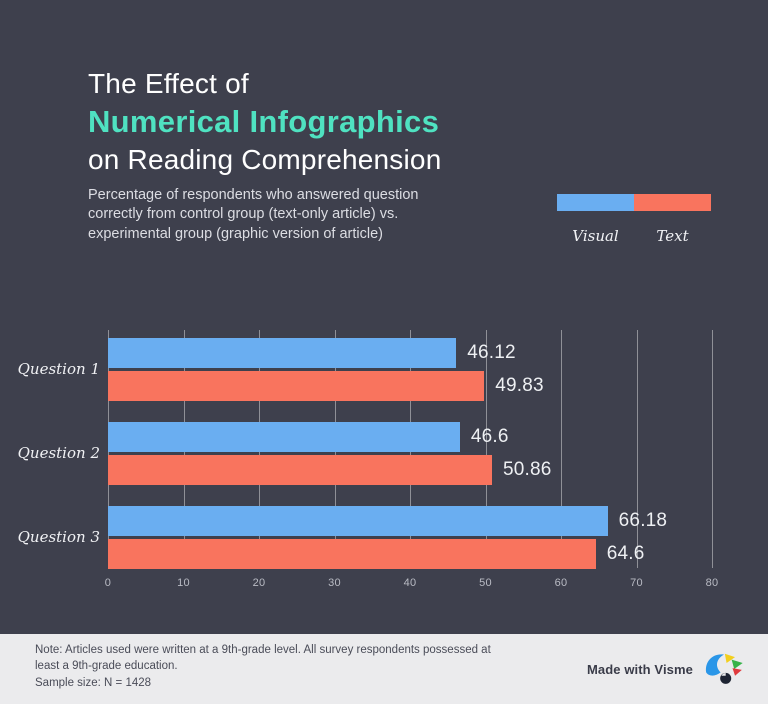 The width and height of the screenshot is (768, 704). I want to click on value-label-visual-q1: 46.12, so click(491, 352).